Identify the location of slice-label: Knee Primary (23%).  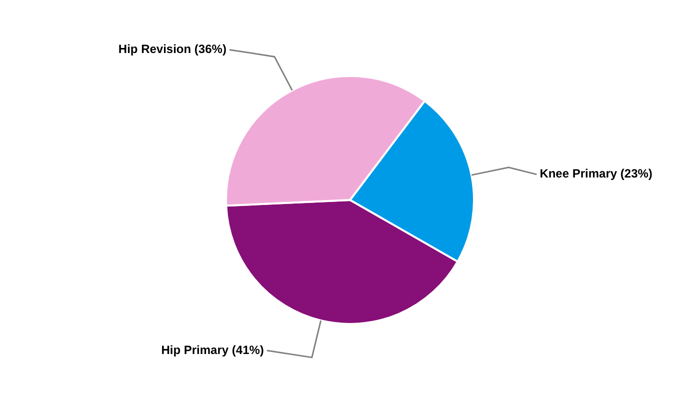
(596, 173).